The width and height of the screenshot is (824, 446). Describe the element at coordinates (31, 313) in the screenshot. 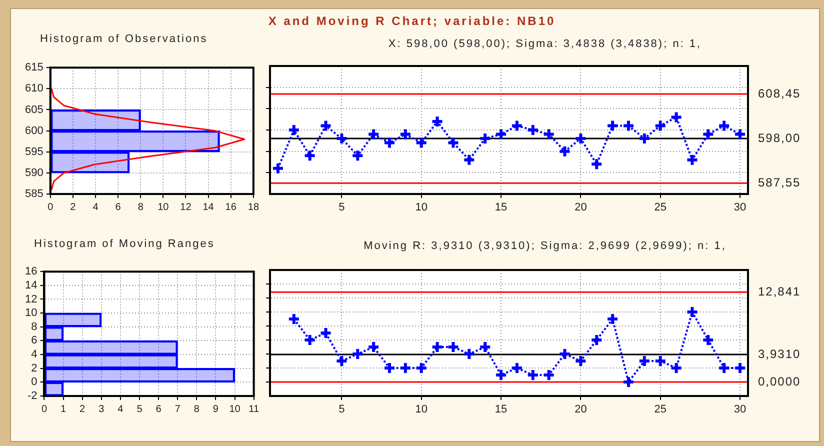

I see `y-tick-label: 10` at that location.